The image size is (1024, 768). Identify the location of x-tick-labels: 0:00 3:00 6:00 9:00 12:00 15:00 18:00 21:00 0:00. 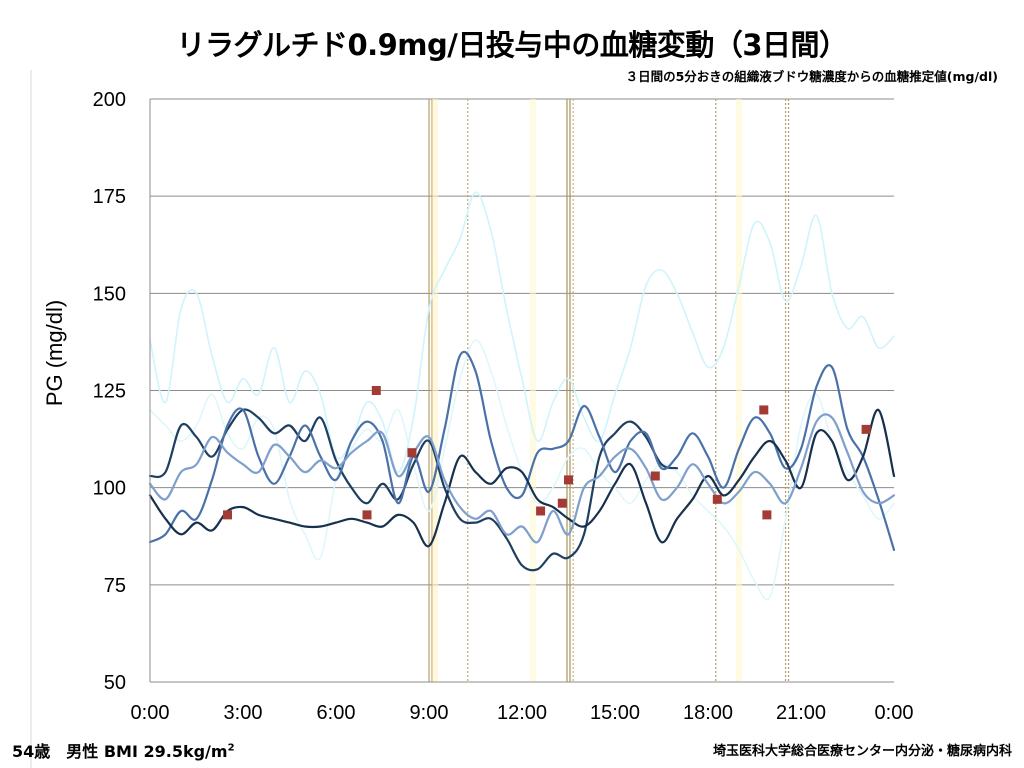
(522, 713).